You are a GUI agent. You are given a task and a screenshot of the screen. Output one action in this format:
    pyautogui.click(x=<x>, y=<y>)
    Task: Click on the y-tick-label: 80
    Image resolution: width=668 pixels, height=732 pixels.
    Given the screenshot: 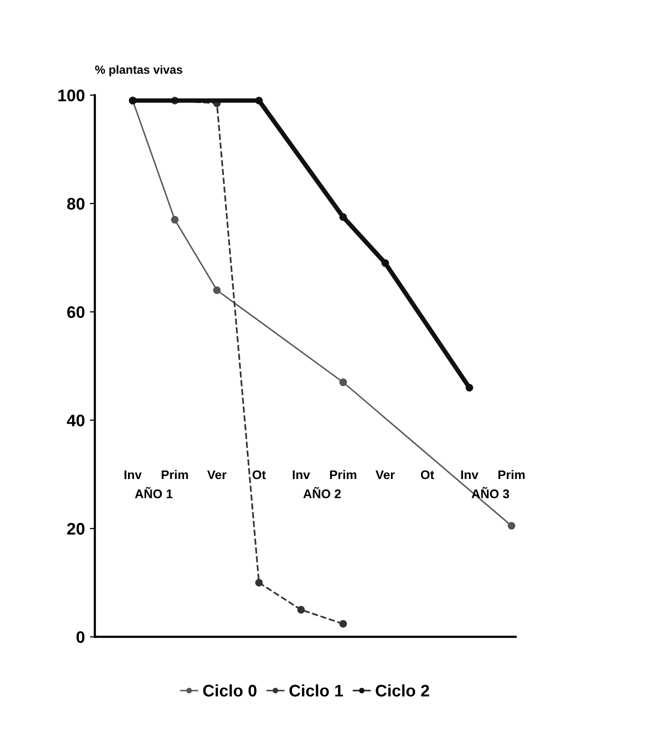 What is the action you would take?
    pyautogui.click(x=75, y=204)
    